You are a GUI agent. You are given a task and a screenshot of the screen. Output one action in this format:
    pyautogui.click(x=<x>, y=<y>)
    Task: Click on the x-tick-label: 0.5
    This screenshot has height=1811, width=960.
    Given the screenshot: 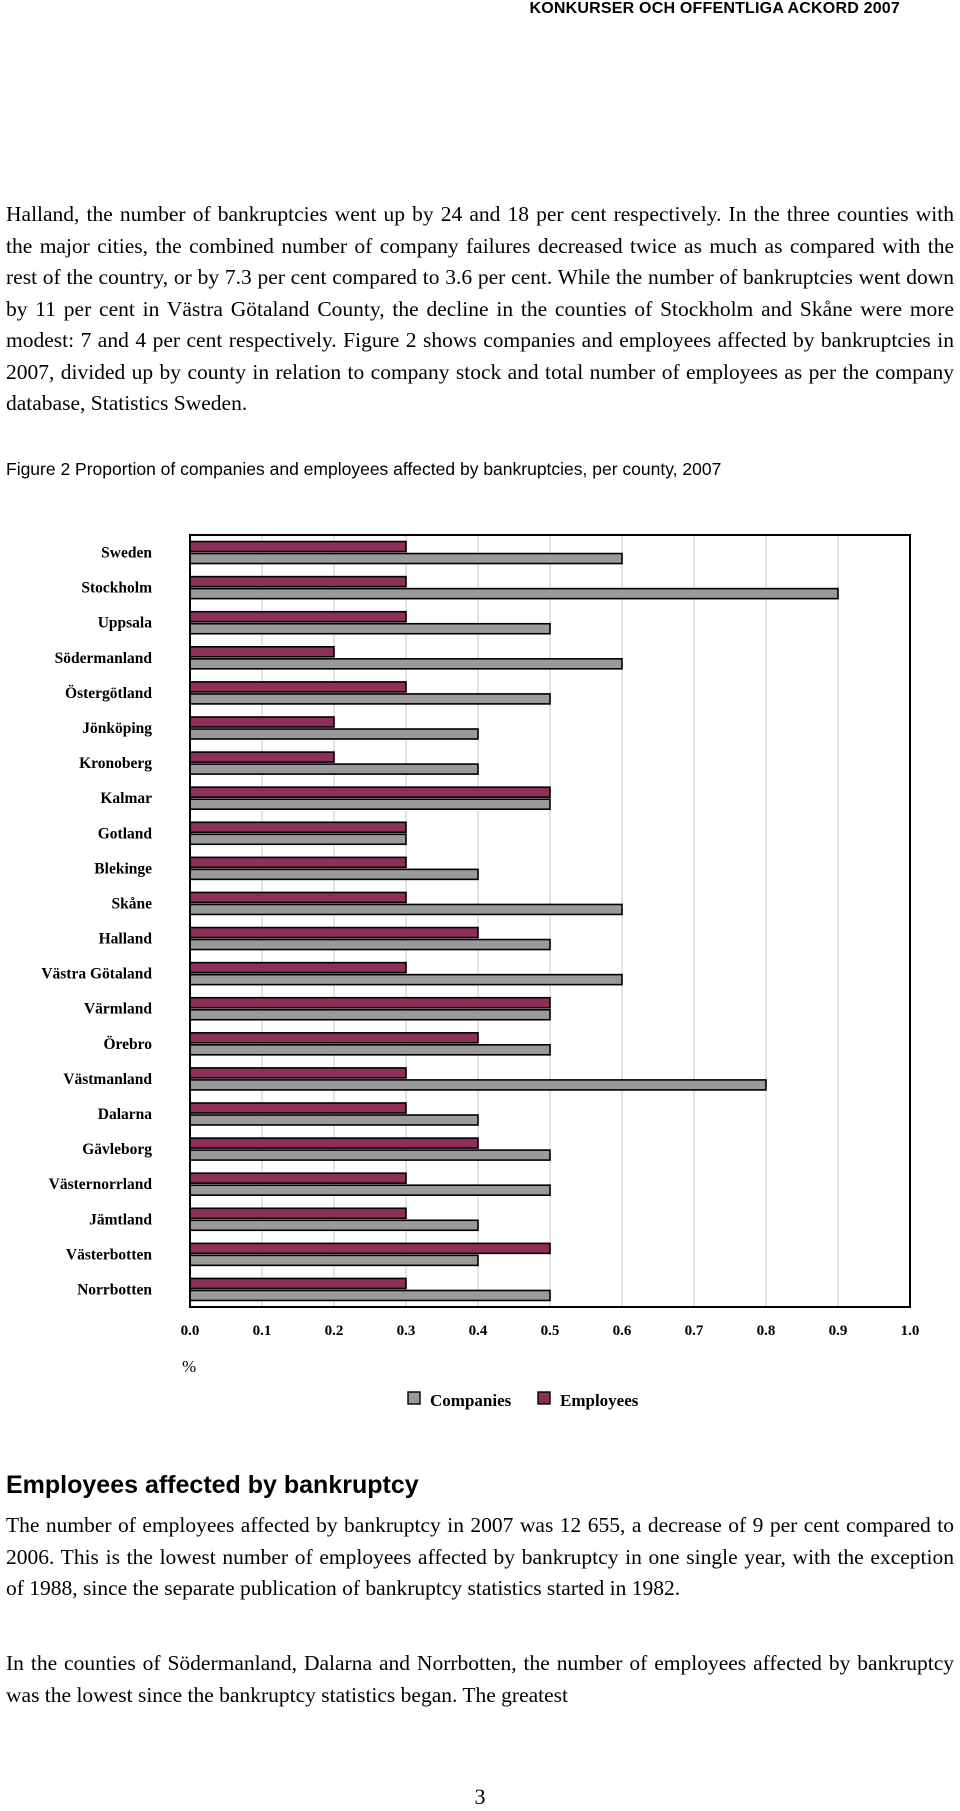 What is the action you would take?
    pyautogui.click(x=550, y=1331)
    